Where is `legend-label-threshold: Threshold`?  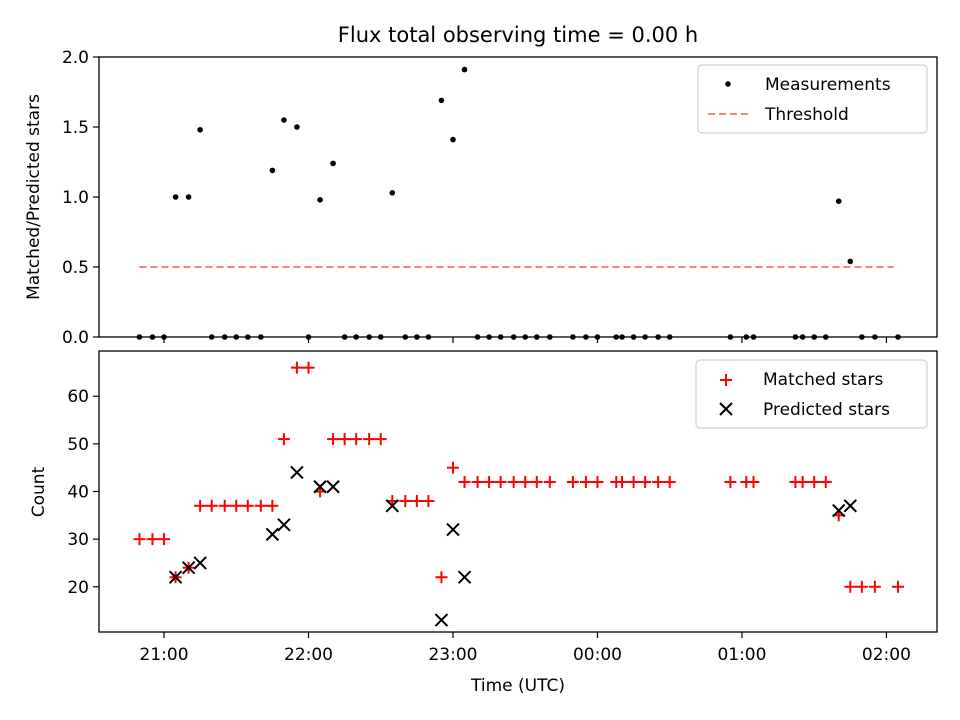
legend-label-threshold: Threshold is located at coordinates (806, 115).